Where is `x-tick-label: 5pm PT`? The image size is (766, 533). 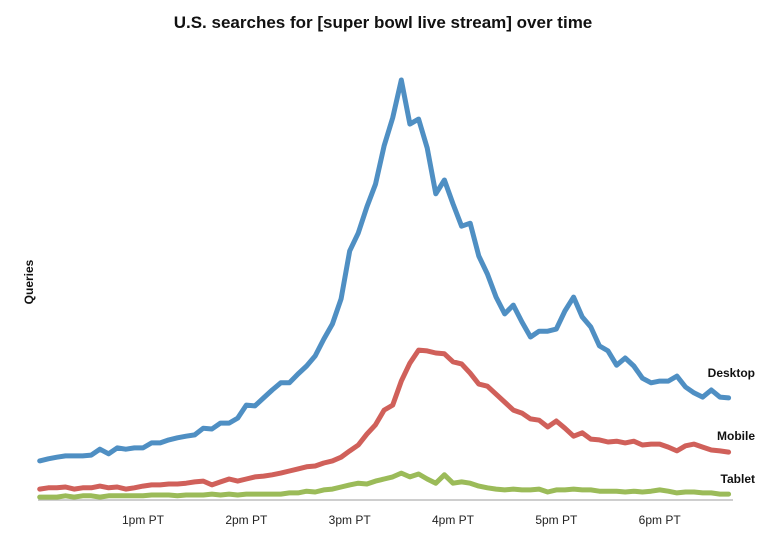
x-tick-label: 5pm PT is located at coordinates (556, 520).